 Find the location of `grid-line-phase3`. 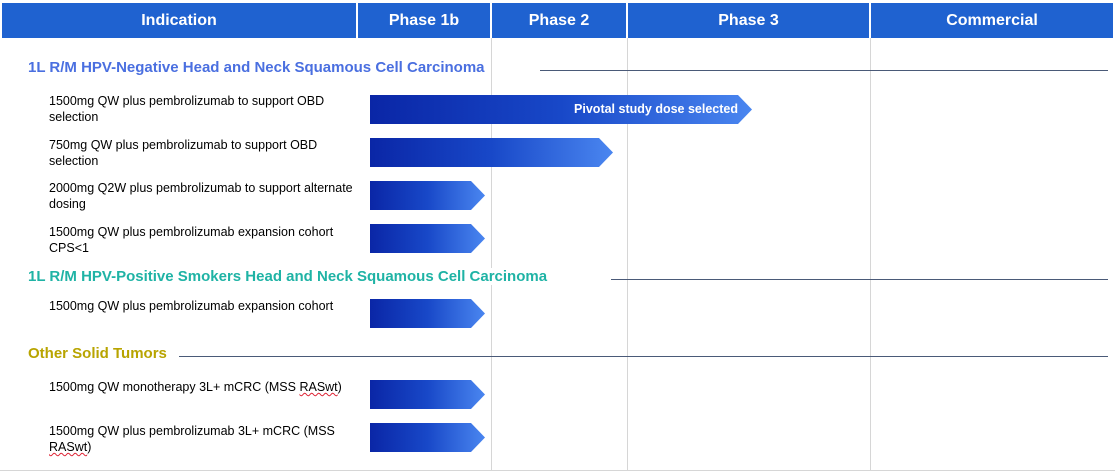

grid-line-phase3 is located at coordinates (627, 254).